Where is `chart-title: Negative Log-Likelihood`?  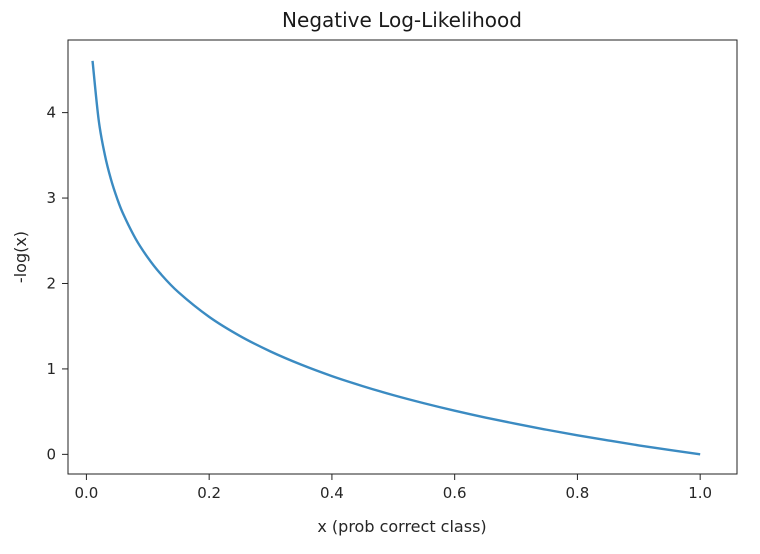
chart-title: Negative Log-Likelihood is located at coordinates (402, 20).